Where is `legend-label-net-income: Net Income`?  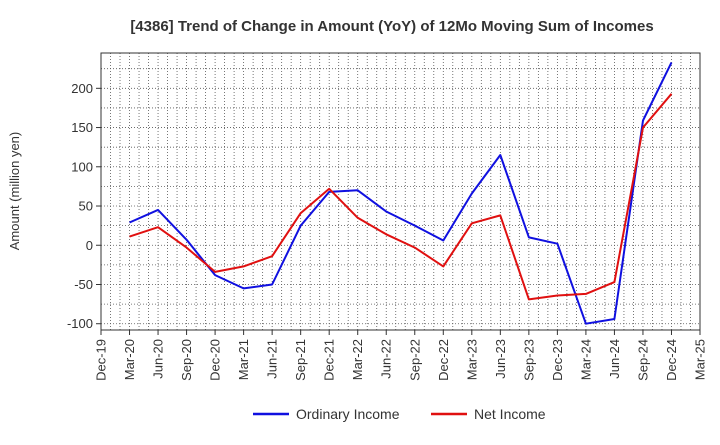
legend-label-net-income: Net Income is located at coordinates (510, 414).